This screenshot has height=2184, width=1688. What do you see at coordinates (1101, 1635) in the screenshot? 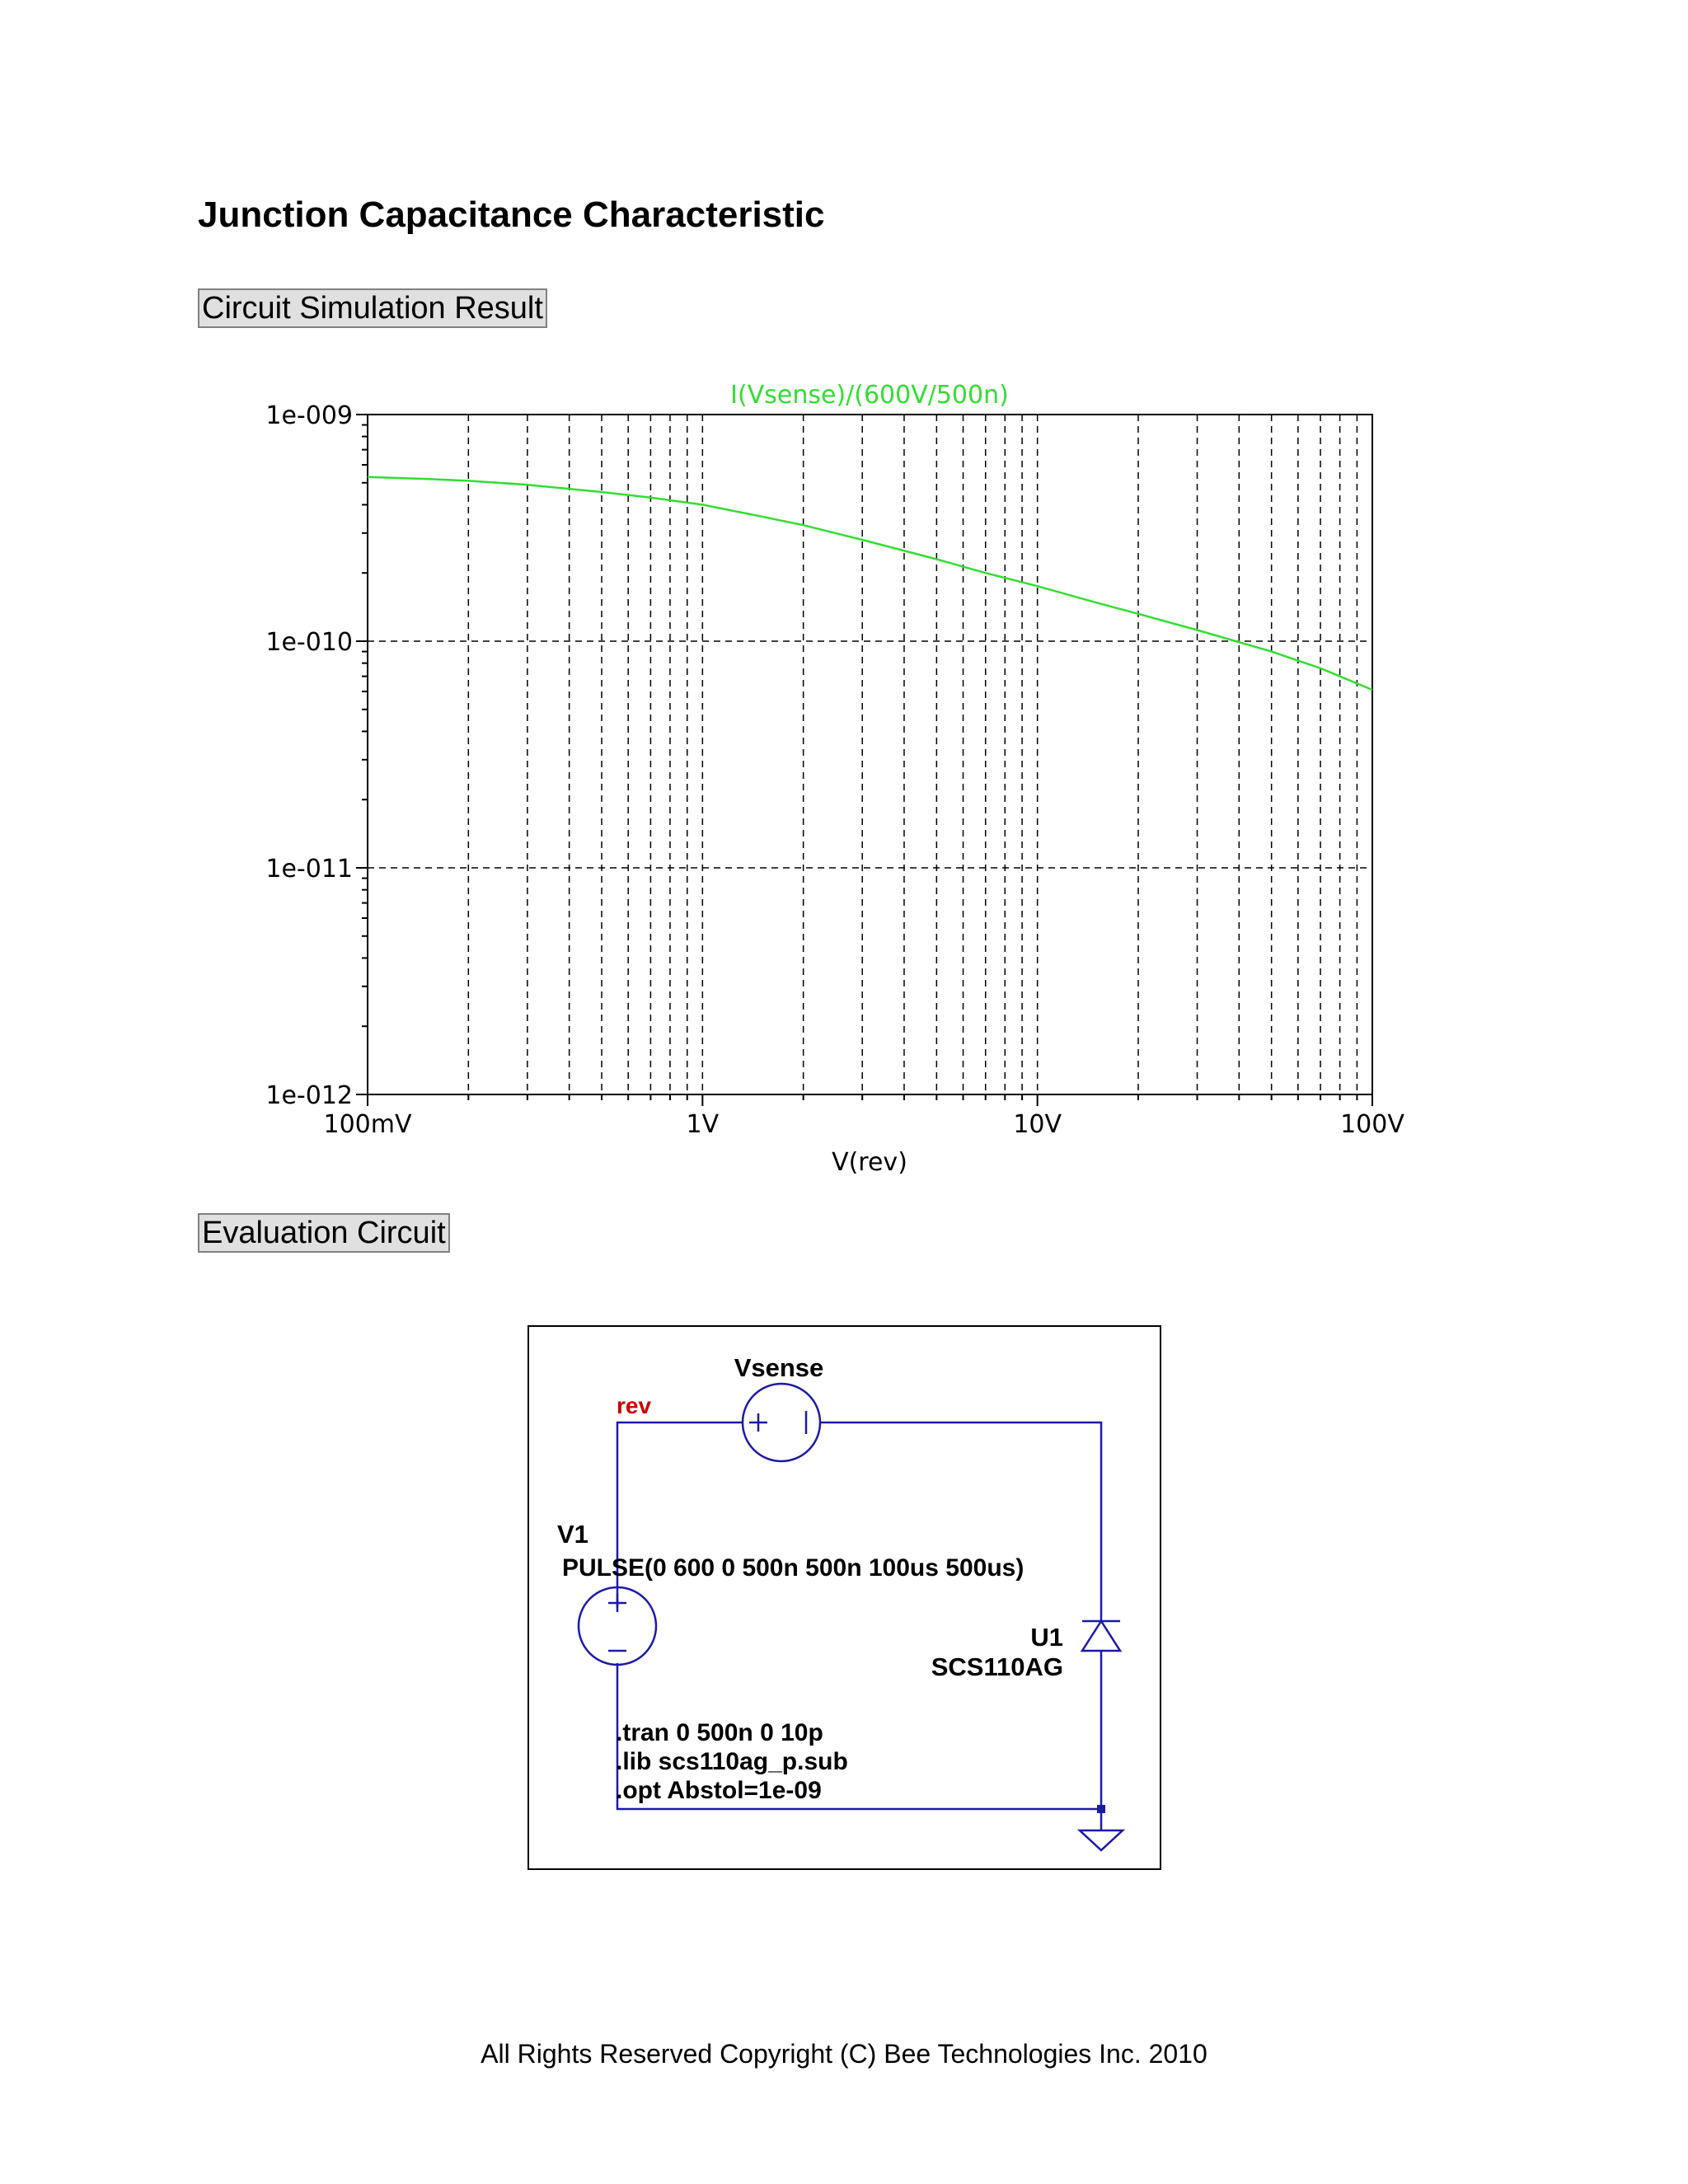
I see `diode-icon` at bounding box center [1101, 1635].